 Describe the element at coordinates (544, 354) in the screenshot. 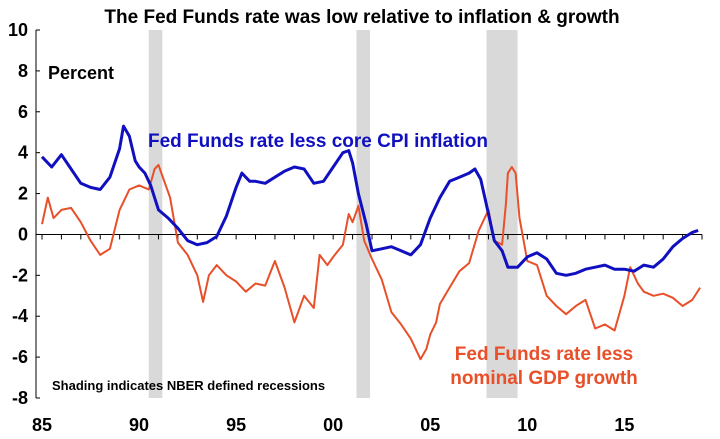

I see `series-label-nominal-gdp-line1: Fed Funds rate less` at that location.